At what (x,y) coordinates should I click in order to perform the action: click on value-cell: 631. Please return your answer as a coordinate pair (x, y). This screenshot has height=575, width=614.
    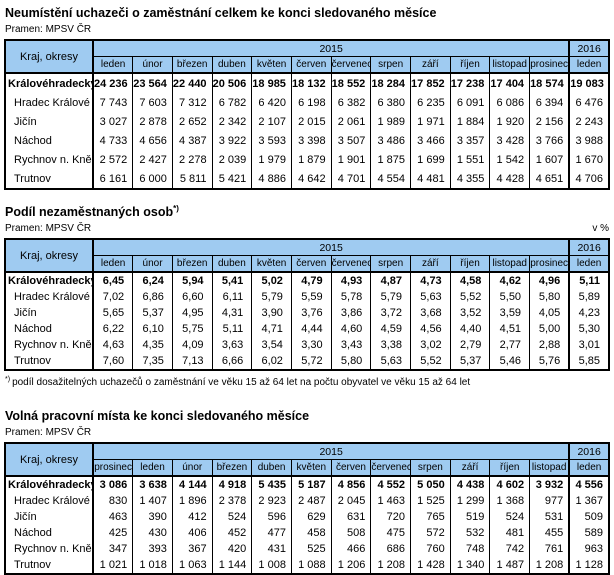
    Looking at the image, I should click on (350, 517).